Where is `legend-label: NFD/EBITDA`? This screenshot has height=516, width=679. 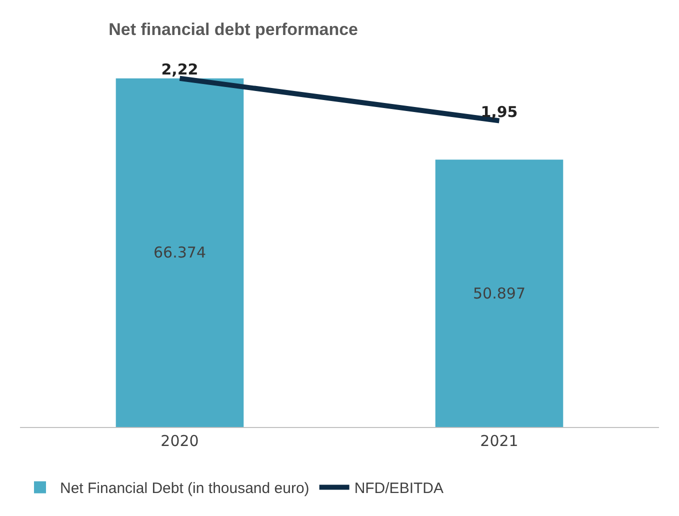
legend-label: NFD/EBITDA is located at coordinates (399, 489).